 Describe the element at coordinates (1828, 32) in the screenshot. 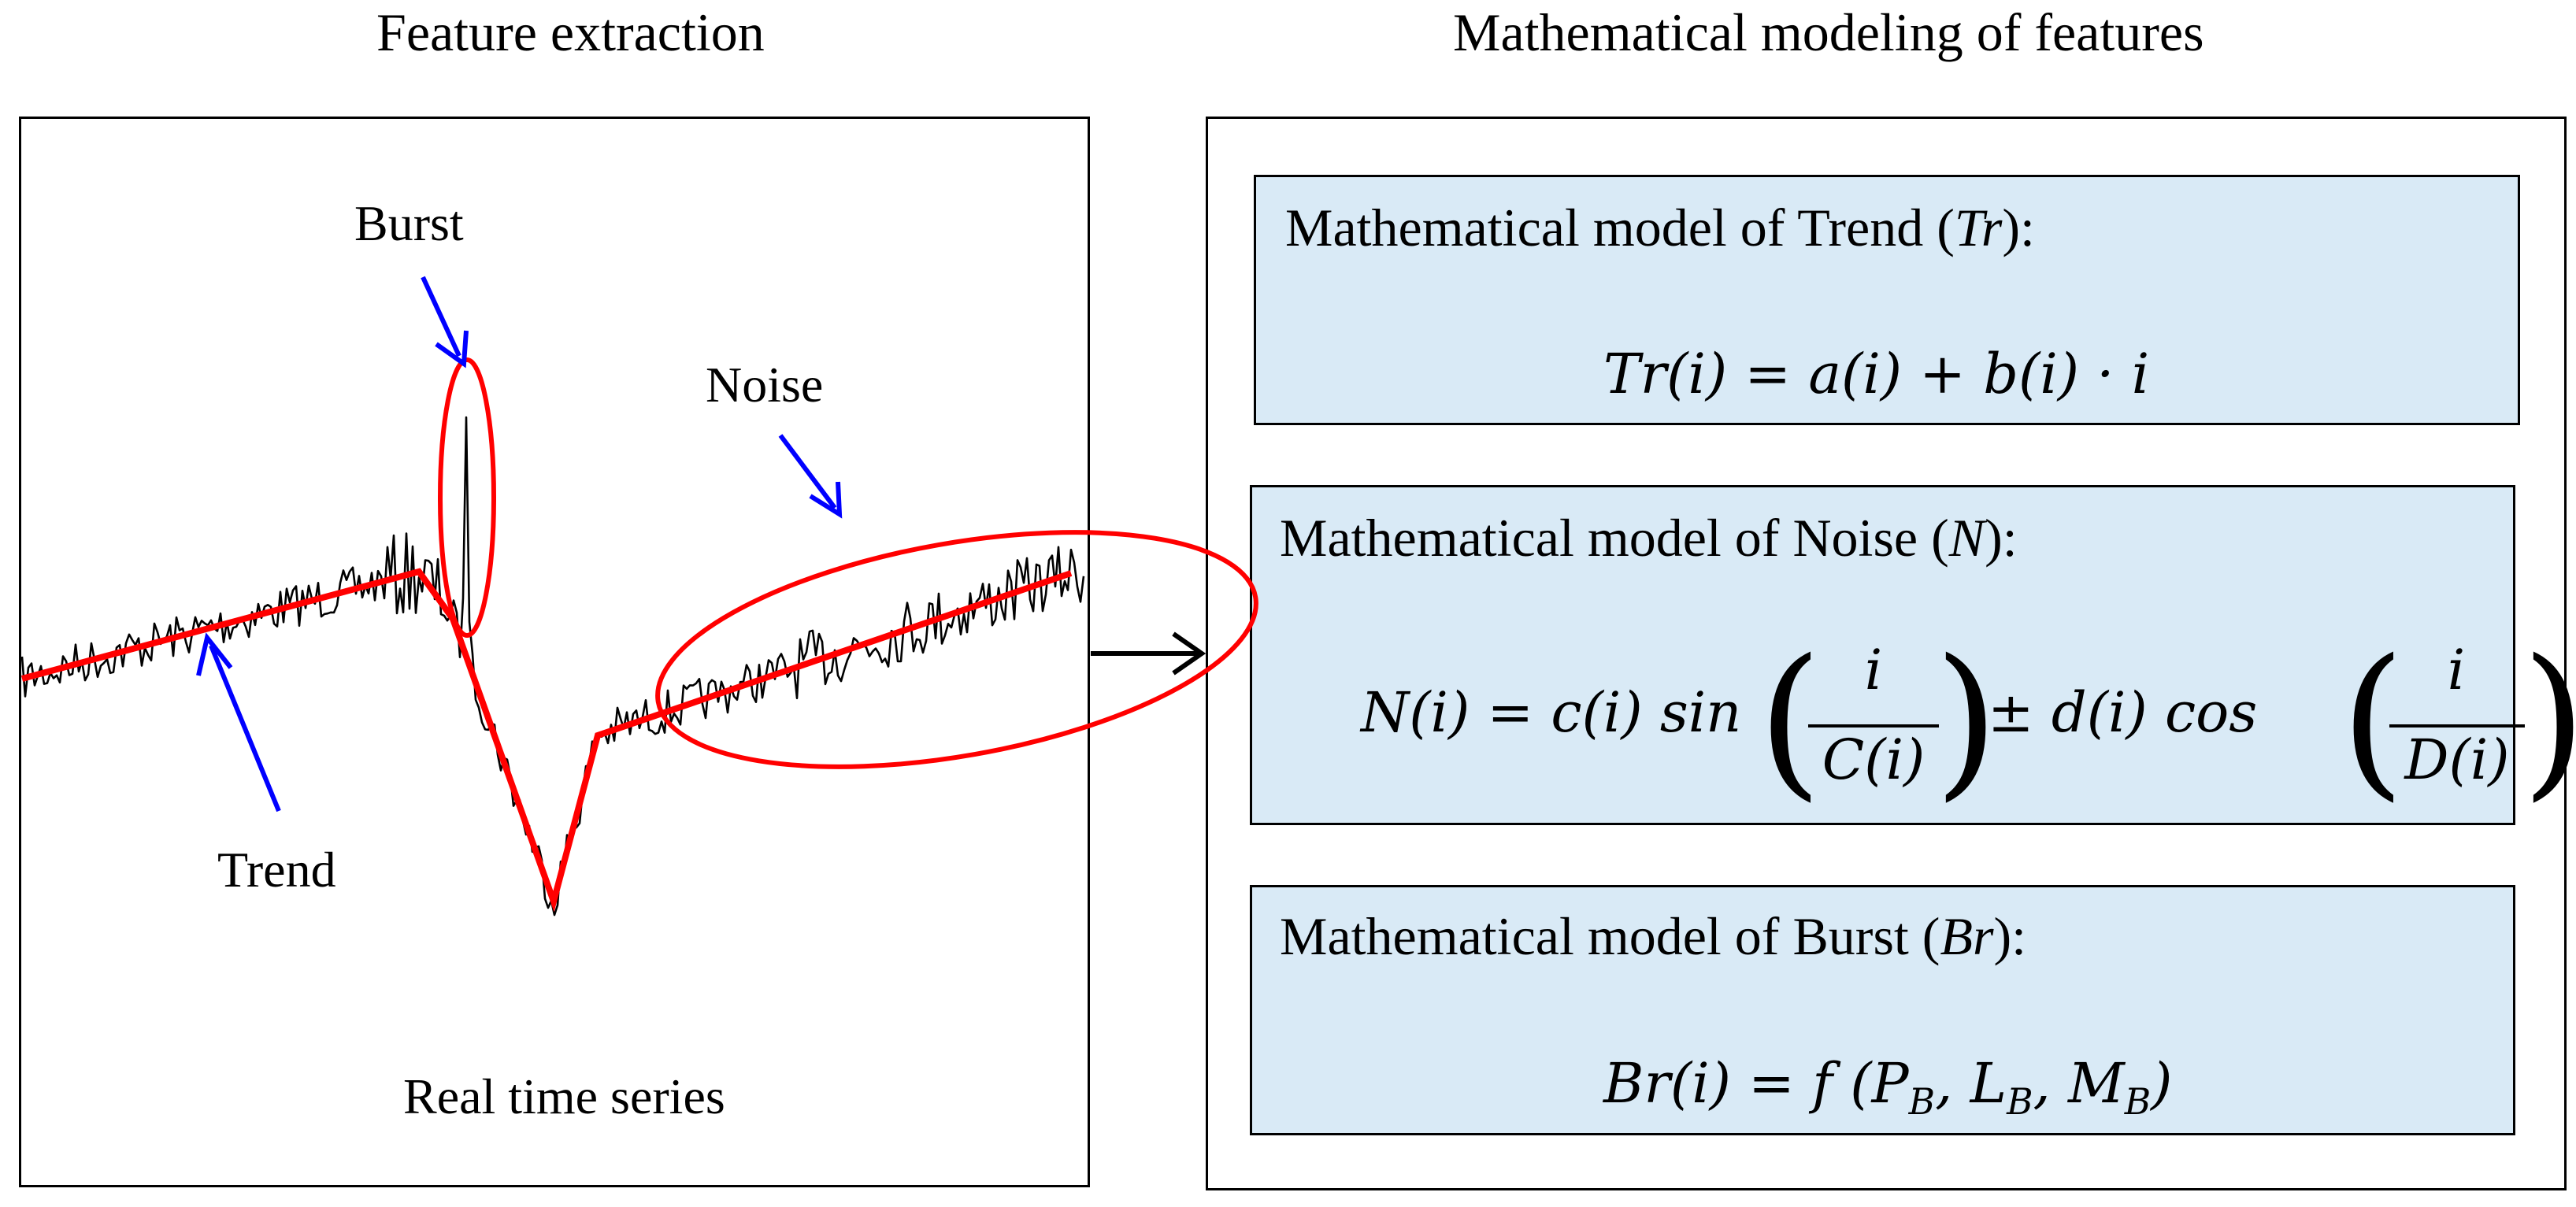

I see `mathematical-modeling-heading: Mathematical modeling of features` at that location.